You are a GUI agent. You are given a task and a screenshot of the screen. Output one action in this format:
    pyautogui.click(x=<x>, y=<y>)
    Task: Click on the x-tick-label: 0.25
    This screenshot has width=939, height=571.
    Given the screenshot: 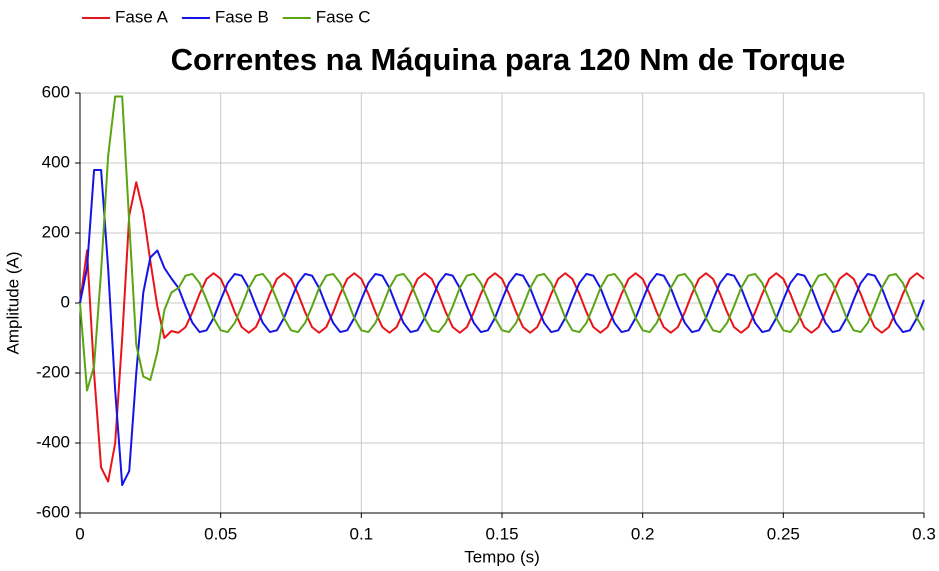 What is the action you would take?
    pyautogui.click(x=783, y=533)
    